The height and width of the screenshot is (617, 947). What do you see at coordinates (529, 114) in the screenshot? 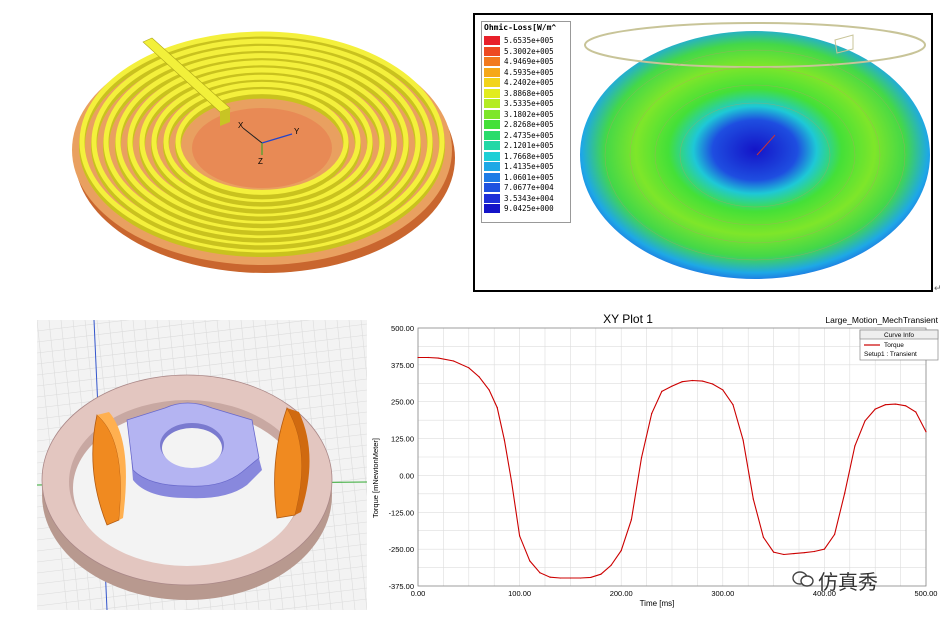
I see `legend-value: 3.1802e+005` at bounding box center [529, 114].